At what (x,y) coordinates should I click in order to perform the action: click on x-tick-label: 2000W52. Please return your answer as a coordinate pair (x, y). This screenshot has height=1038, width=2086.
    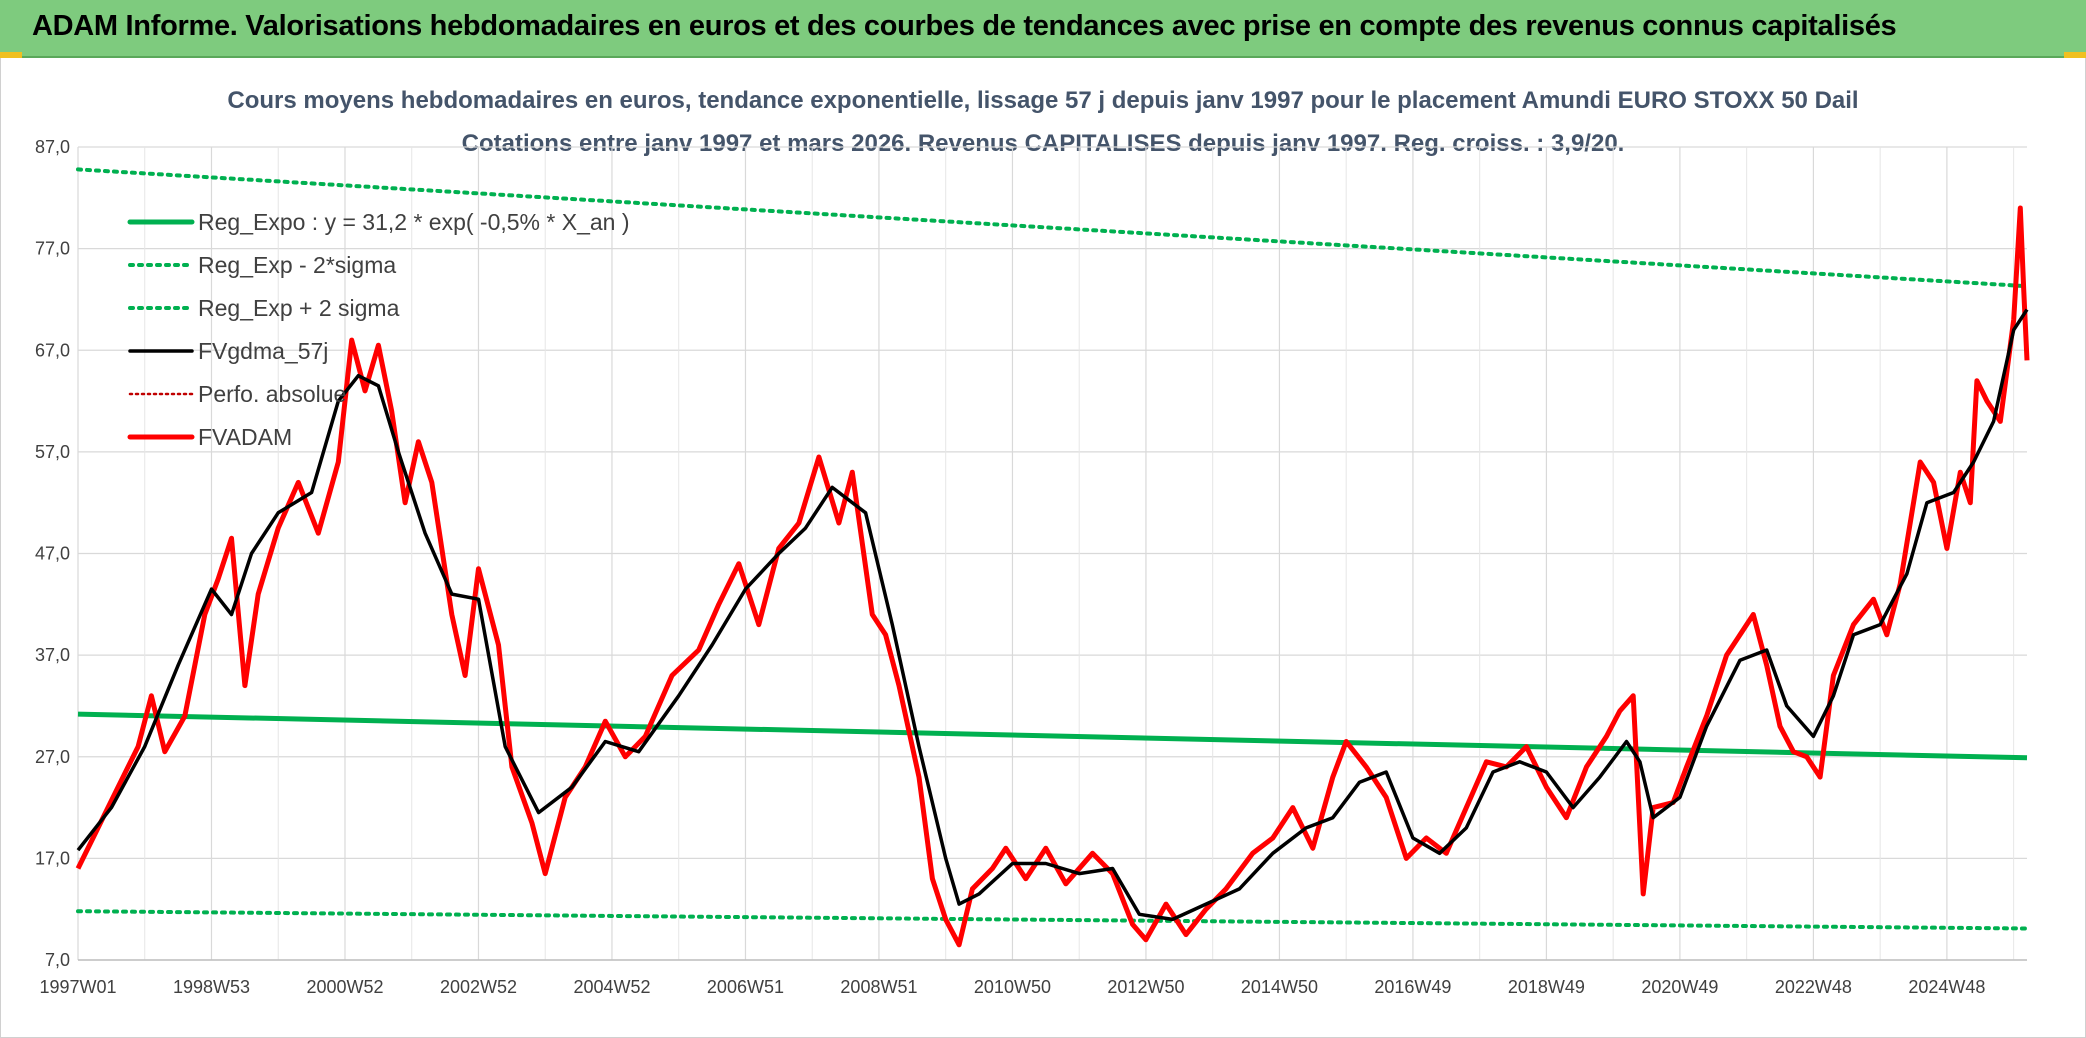
    Looking at the image, I should click on (344, 987).